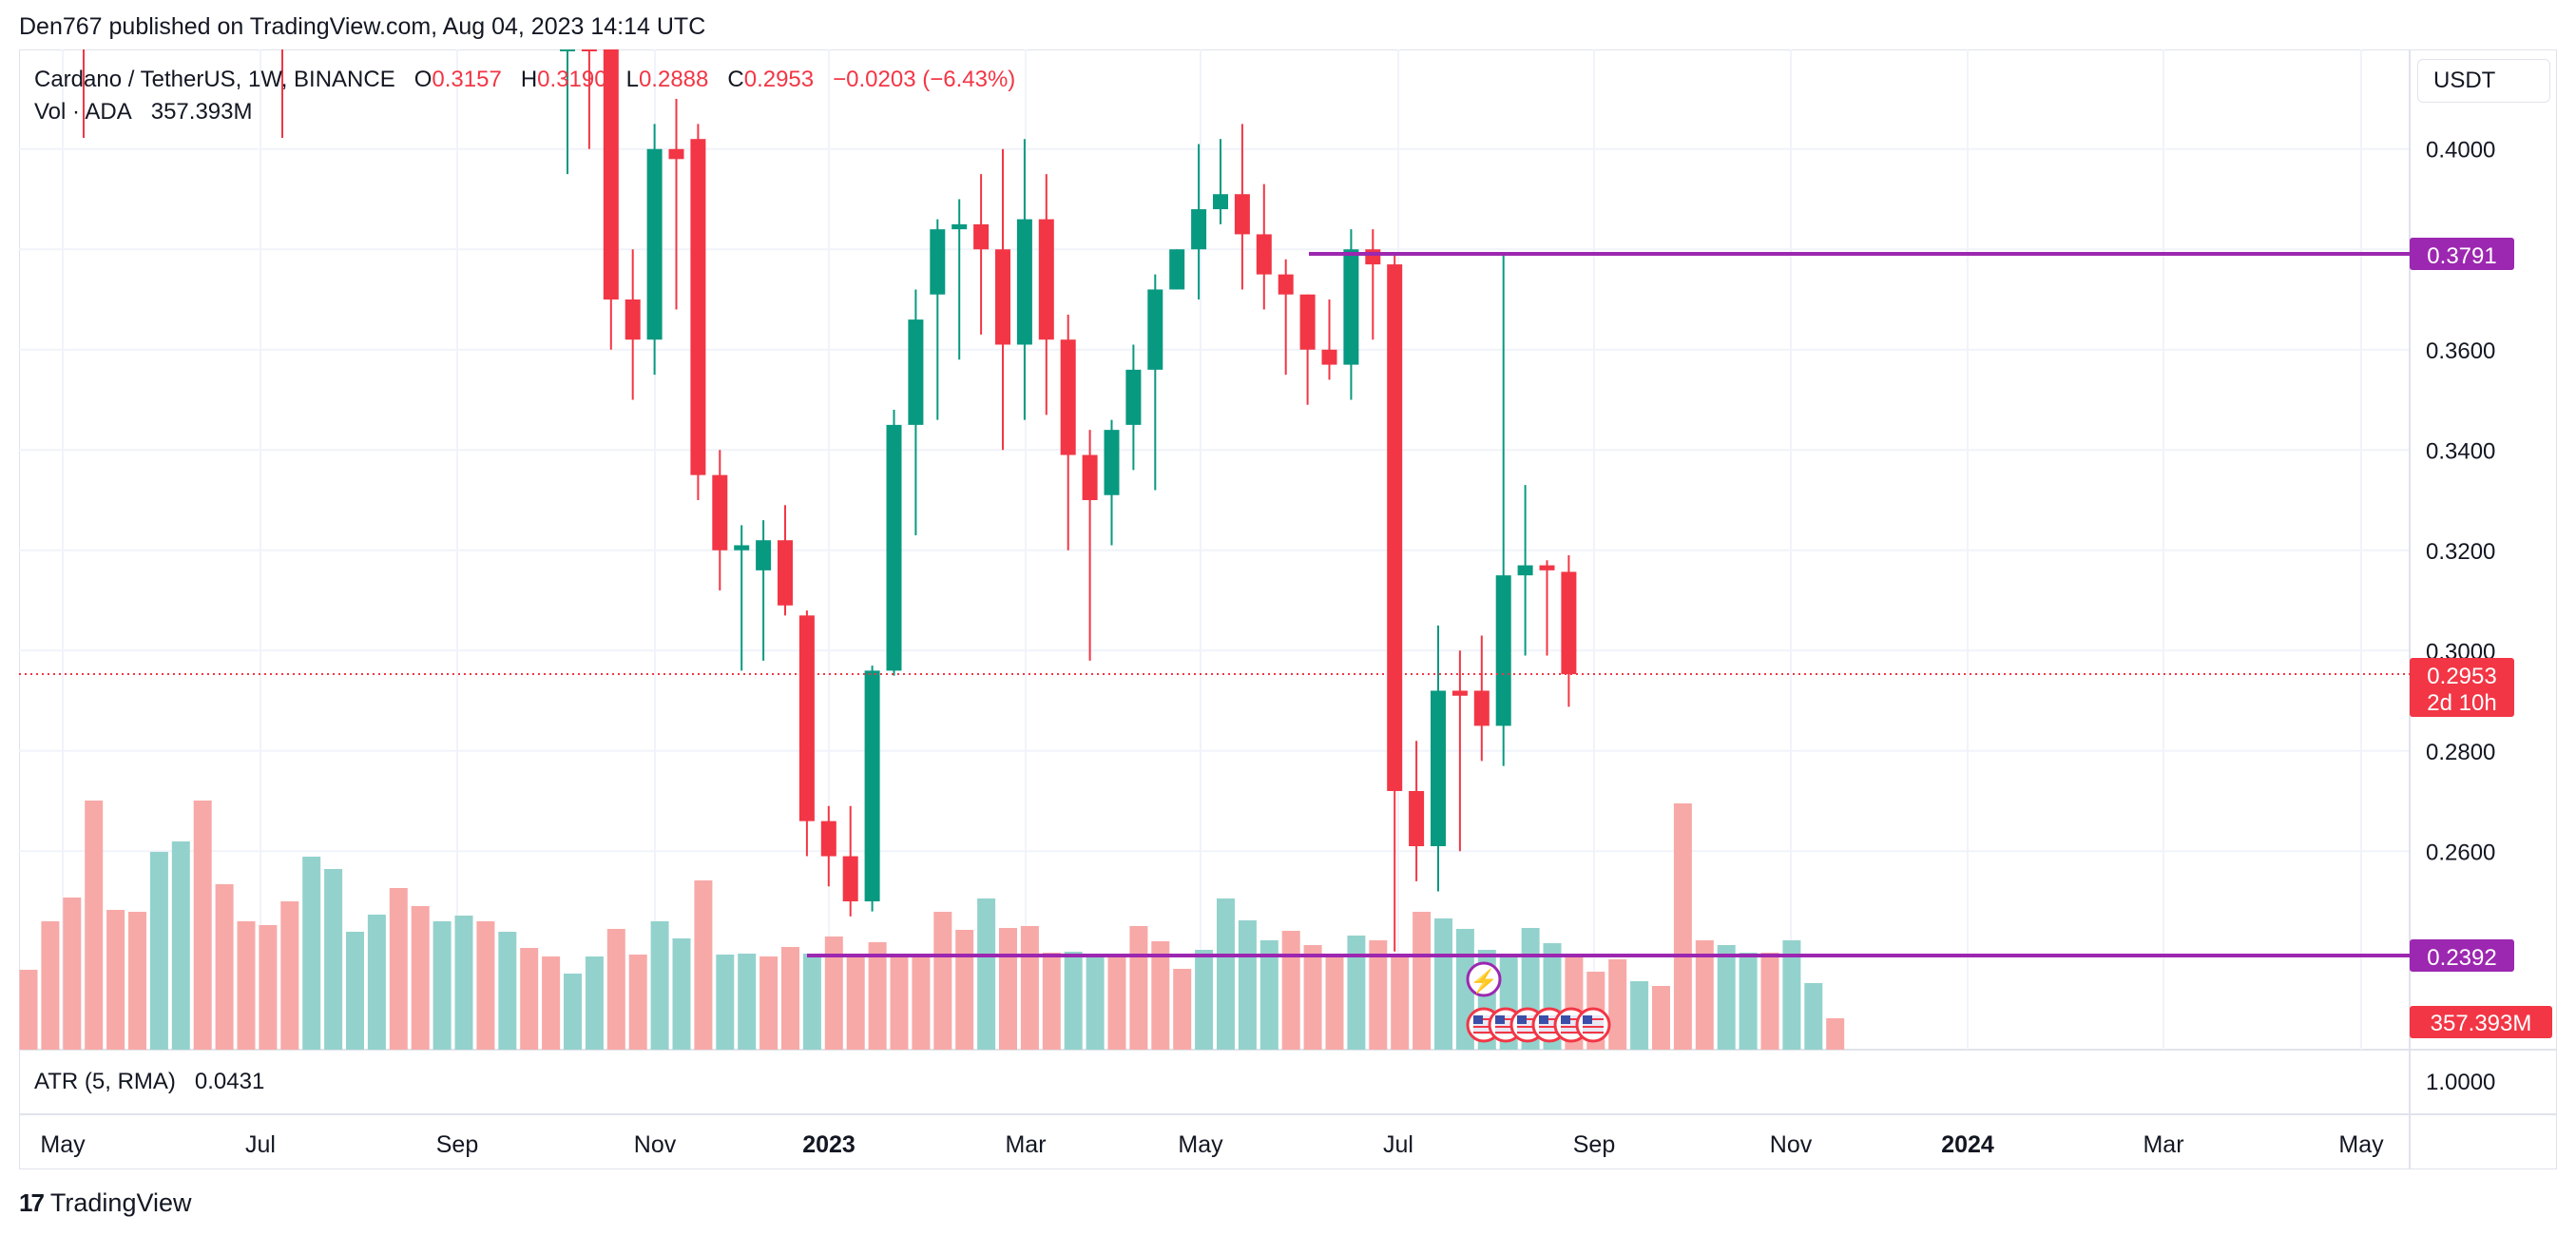  Describe the element at coordinates (143, 112) in the screenshot. I see `volume-legend: Vol · ADA 357.393M` at that location.